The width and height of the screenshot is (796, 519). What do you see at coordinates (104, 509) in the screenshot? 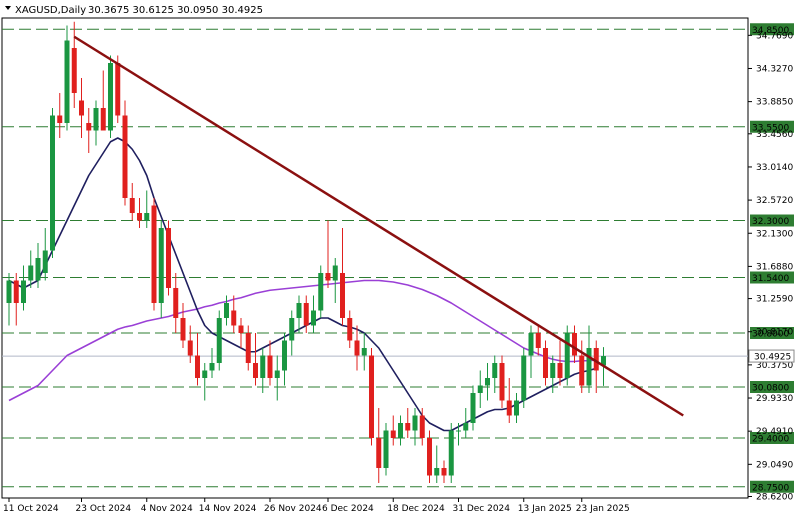
I see `x-tick-label: 23 Oct 2024` at bounding box center [104, 509].